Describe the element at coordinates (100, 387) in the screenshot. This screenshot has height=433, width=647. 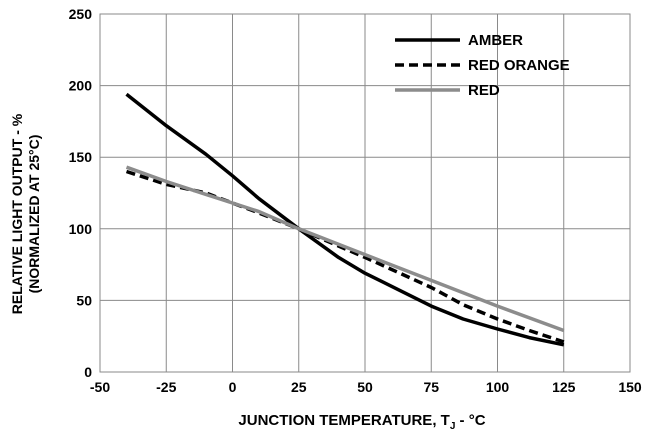
I see `x-tick-label: -50` at that location.